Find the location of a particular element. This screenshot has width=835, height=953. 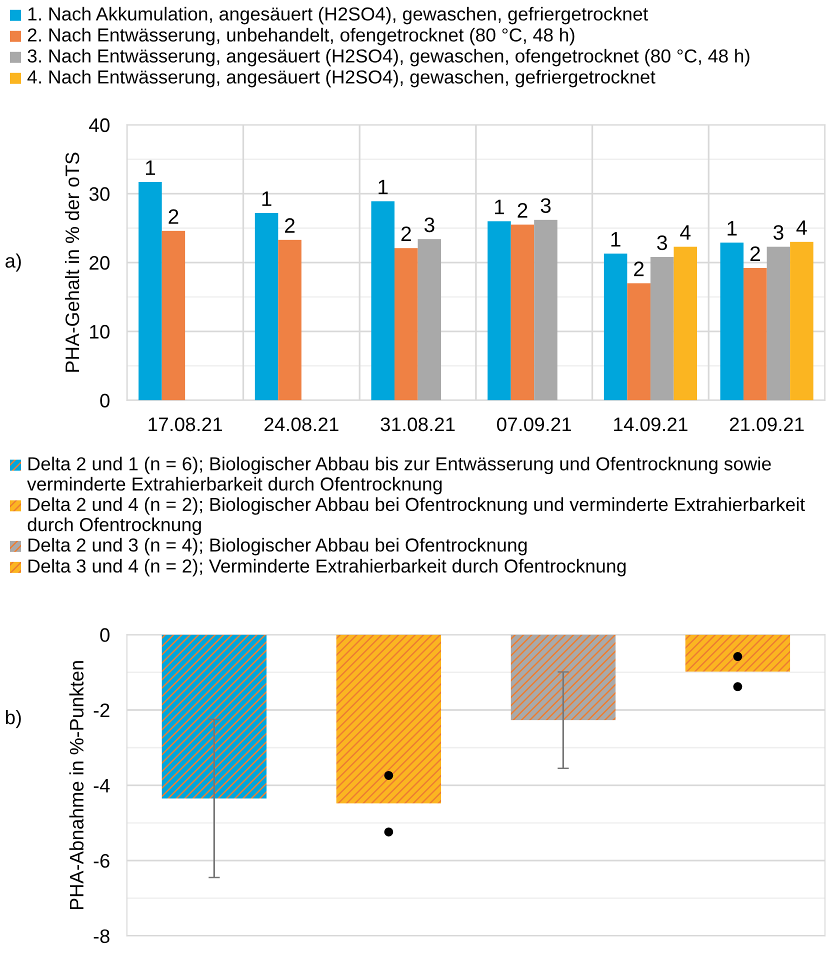

text: a) is located at coordinates (13, 262).